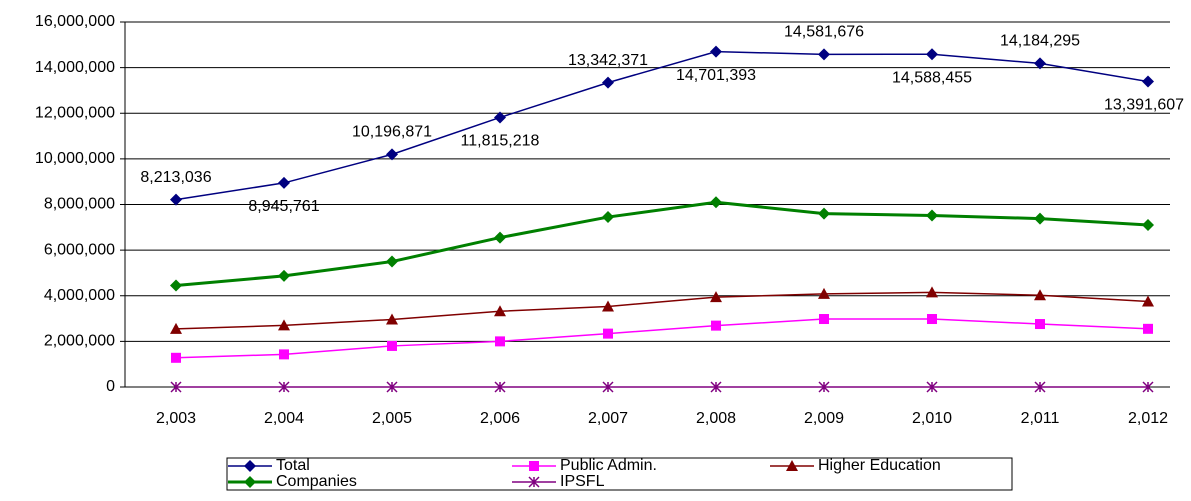 The image size is (1191, 501). I want to click on y-tick-label: 4,000,000, so click(79, 295).